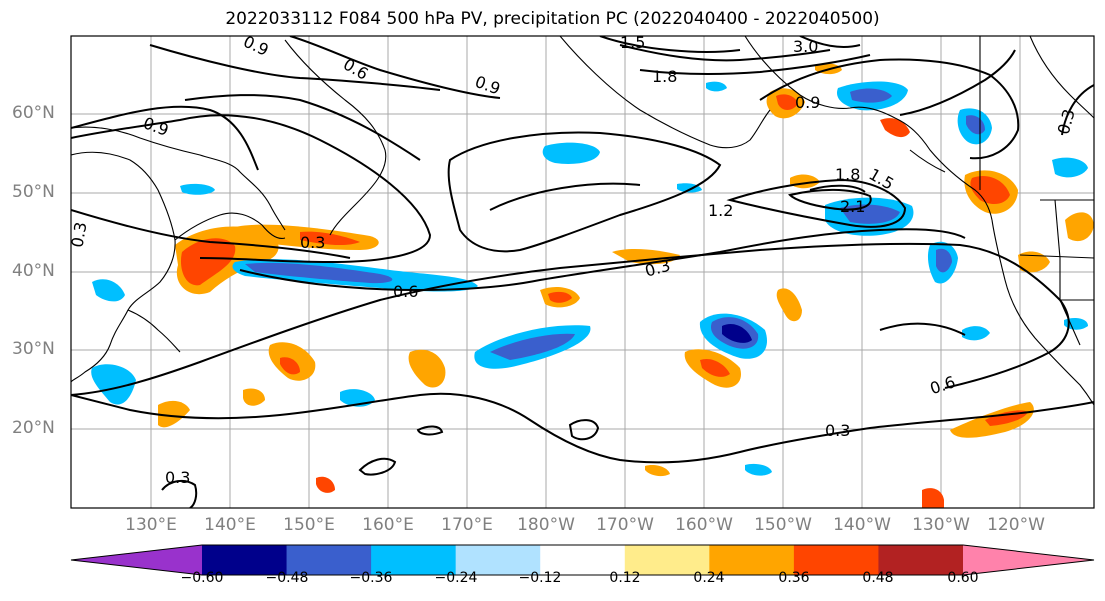  What do you see at coordinates (546, 525) in the screenshot?
I see `lon-label: 180°W` at bounding box center [546, 525].